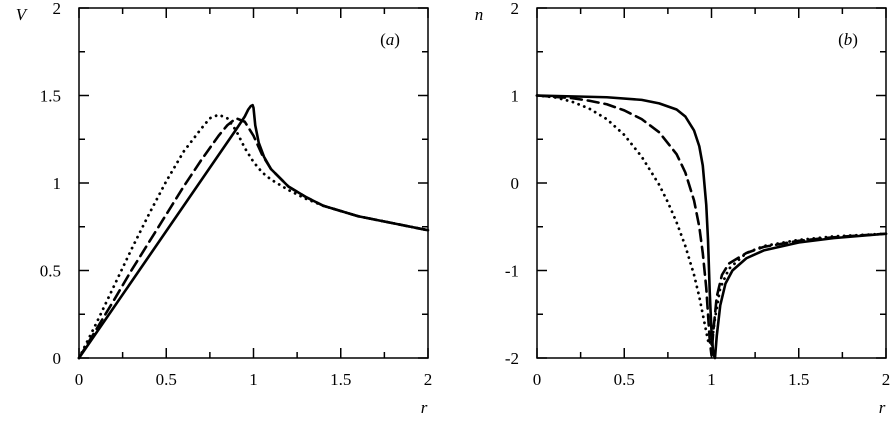 This screenshot has width=891, height=436. What do you see at coordinates (50, 96) in the screenshot?
I see `y-tick-label: 1.5` at bounding box center [50, 96].